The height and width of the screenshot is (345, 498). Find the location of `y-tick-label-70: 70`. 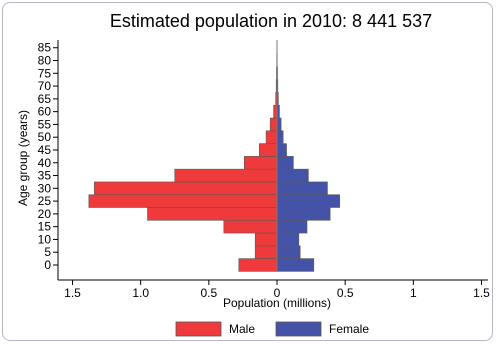

y-tick-label-70: 70 is located at coordinates (45, 86).